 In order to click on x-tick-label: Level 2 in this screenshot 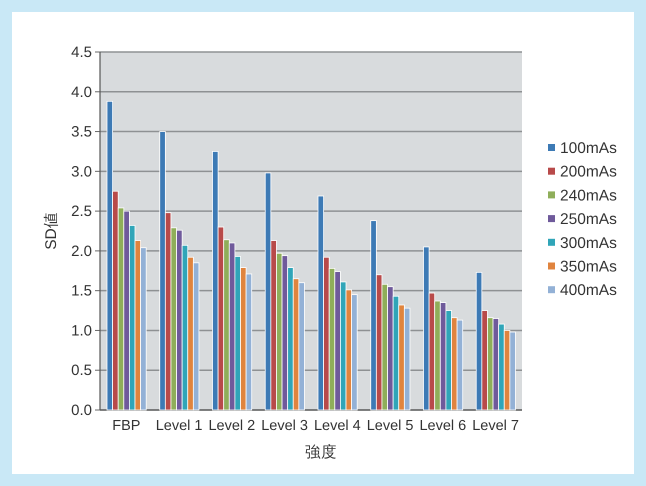, I will do `click(232, 426)`.